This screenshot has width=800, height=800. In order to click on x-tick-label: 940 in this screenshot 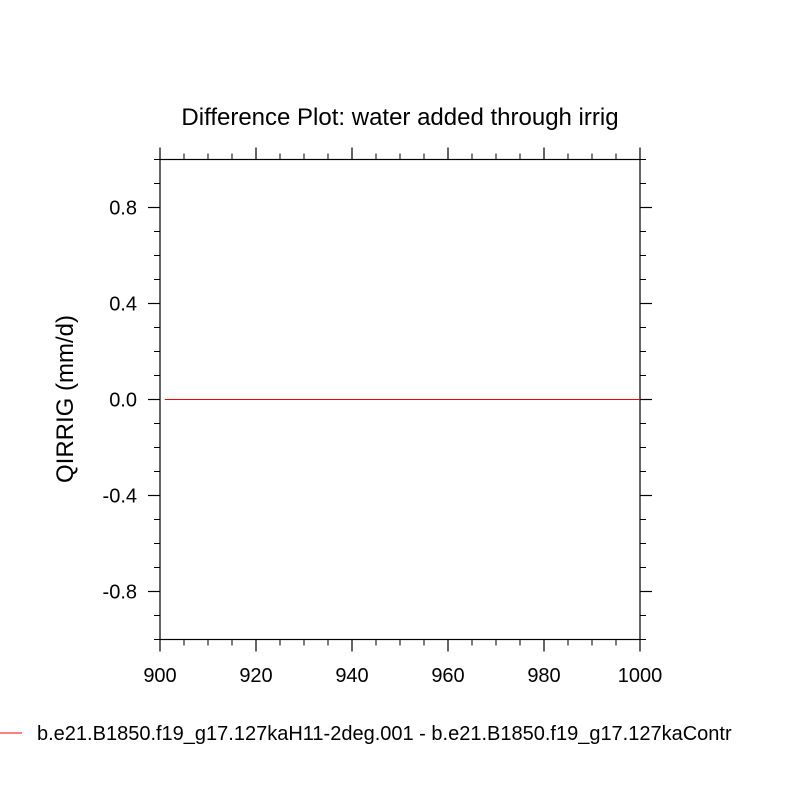, I will do `click(351, 676)`.